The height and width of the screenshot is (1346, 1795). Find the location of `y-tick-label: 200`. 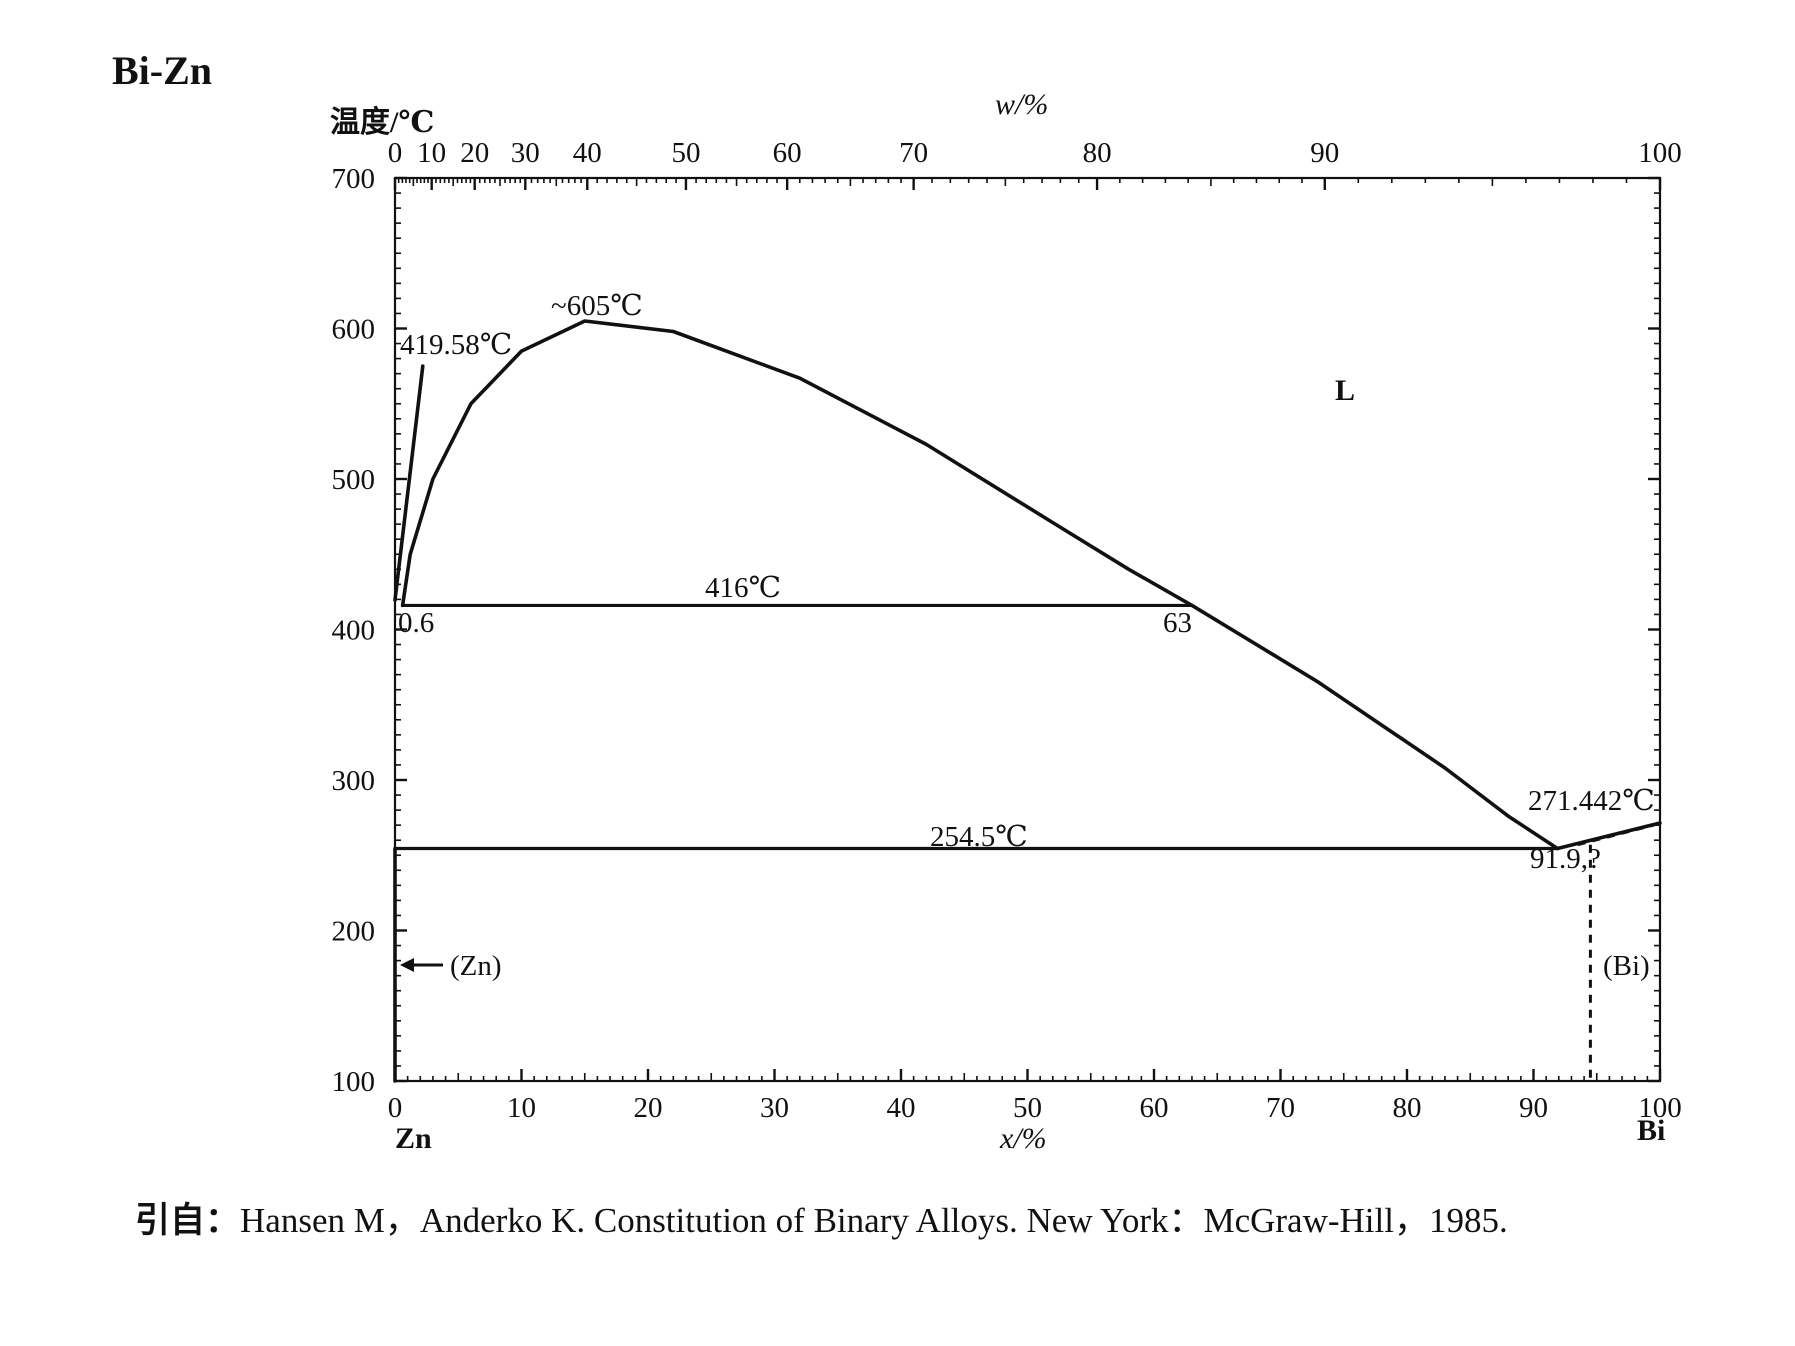

y-tick-label: 200 is located at coordinates (354, 932).